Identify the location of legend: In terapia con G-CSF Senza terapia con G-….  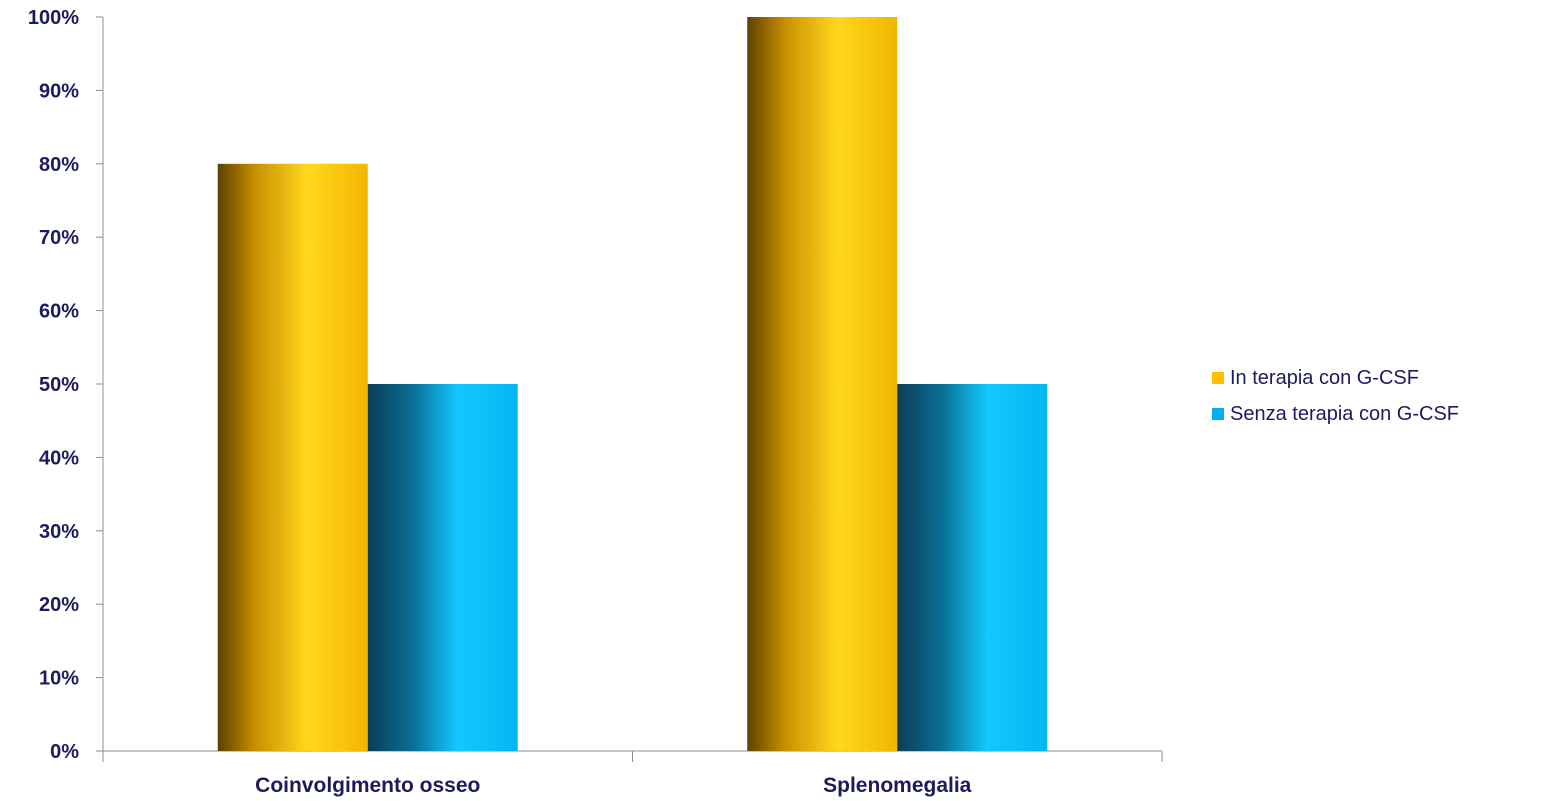
(1335, 396).